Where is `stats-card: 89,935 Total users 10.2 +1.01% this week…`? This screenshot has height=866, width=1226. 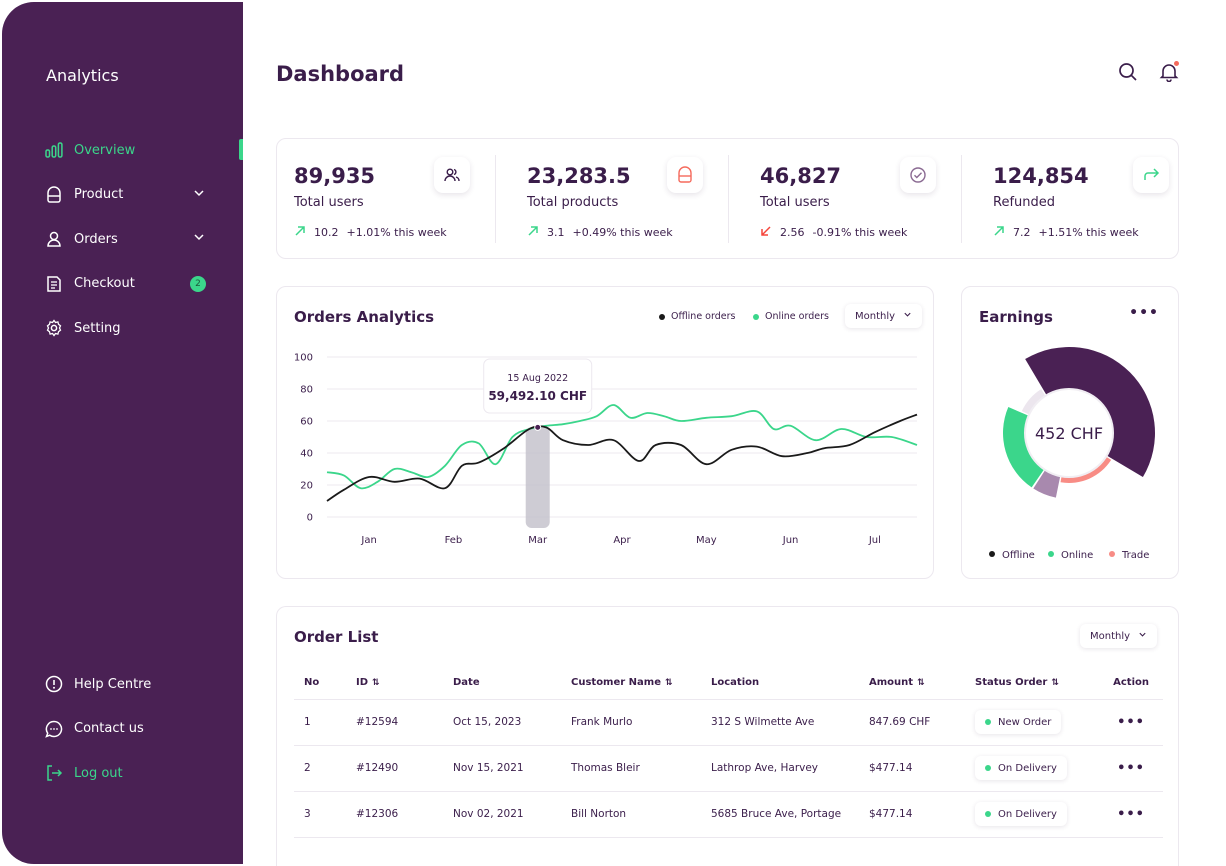 stats-card: 89,935 Total users 10.2 +1.01% this week… is located at coordinates (727, 198).